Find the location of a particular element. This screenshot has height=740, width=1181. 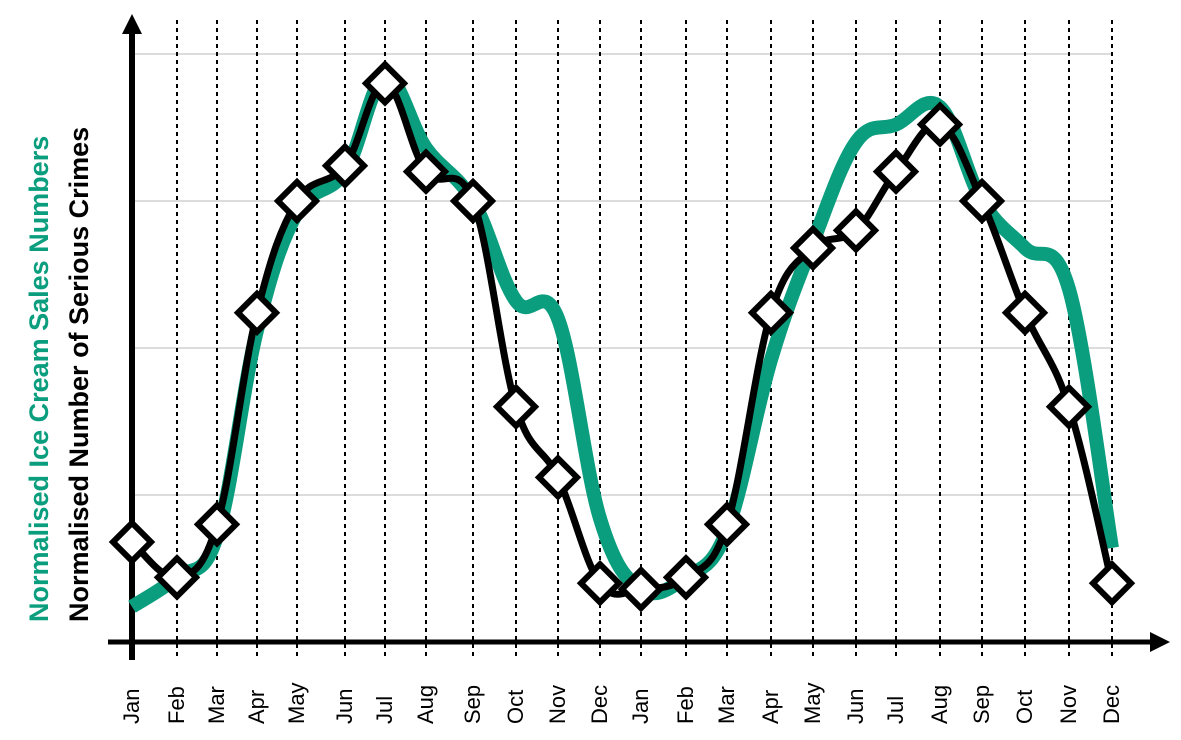

x-axis-arrow-icon is located at coordinates (1160, 642).